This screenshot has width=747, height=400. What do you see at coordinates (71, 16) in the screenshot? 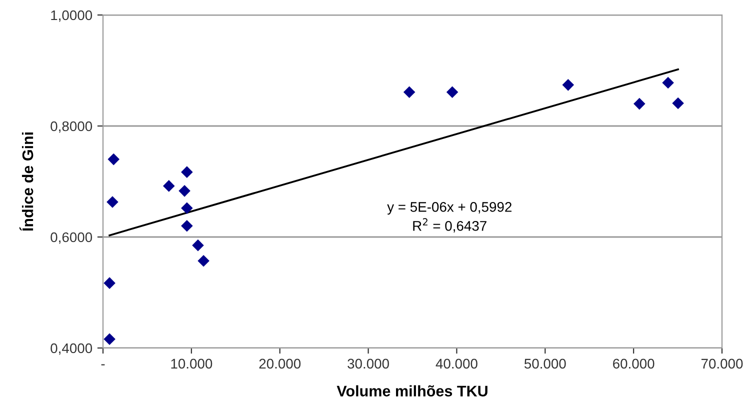
I see `y-tick-label: 1,0000` at bounding box center [71, 16].